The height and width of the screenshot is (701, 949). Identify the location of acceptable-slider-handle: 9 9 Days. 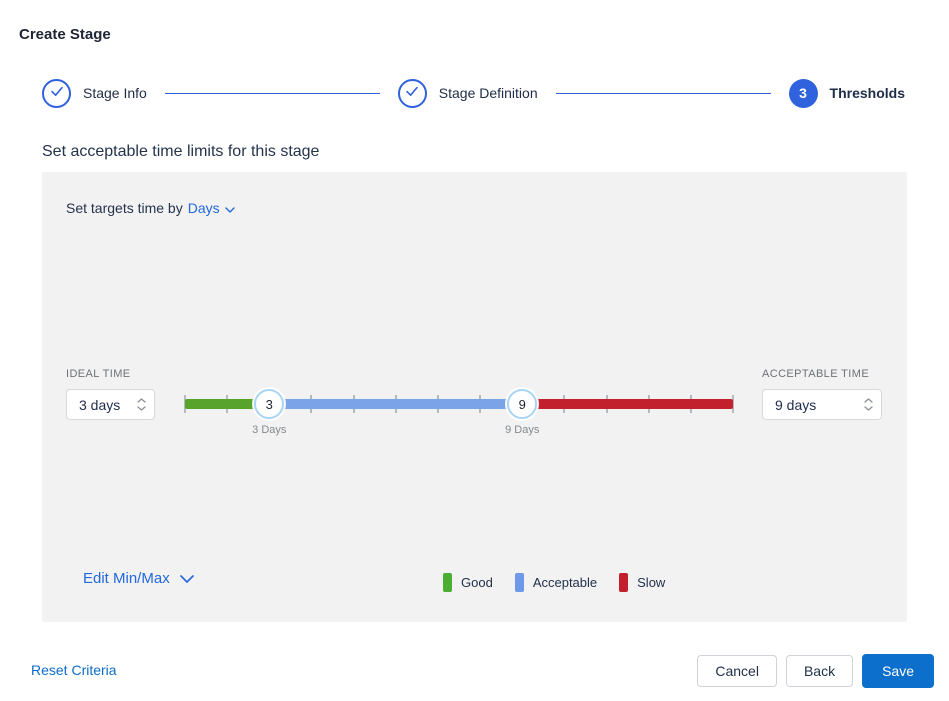
(522, 412).